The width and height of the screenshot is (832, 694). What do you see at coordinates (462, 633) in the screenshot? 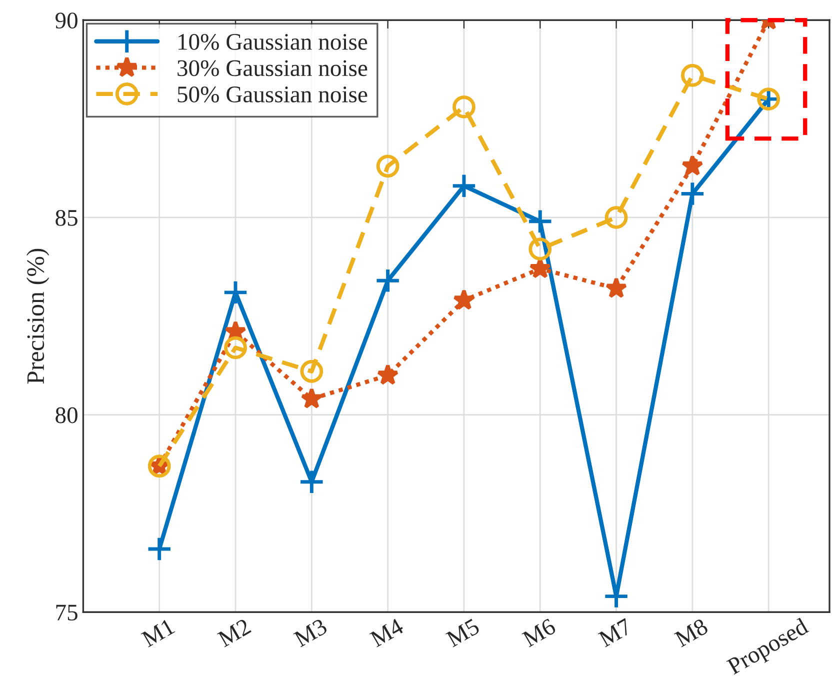
I see `x-tick-label: M5` at bounding box center [462, 633].